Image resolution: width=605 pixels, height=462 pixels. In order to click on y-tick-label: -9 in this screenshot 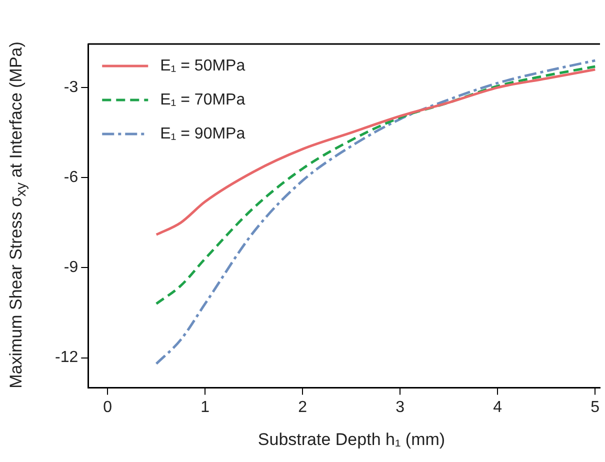, I will do `click(71, 267)`.